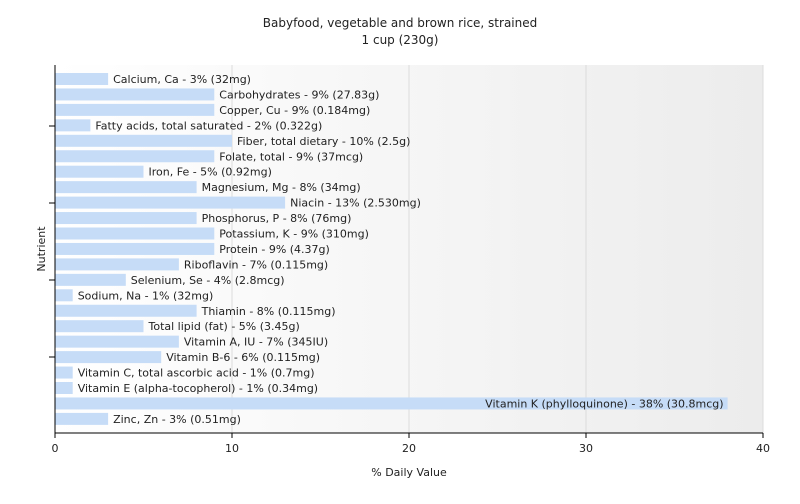 Image resolution: width=800 pixels, height=504 pixels. What do you see at coordinates (208, 280) in the screenshot?
I see `bar-label: Selenium, Se - 4% (2.8mcg)` at bounding box center [208, 280].